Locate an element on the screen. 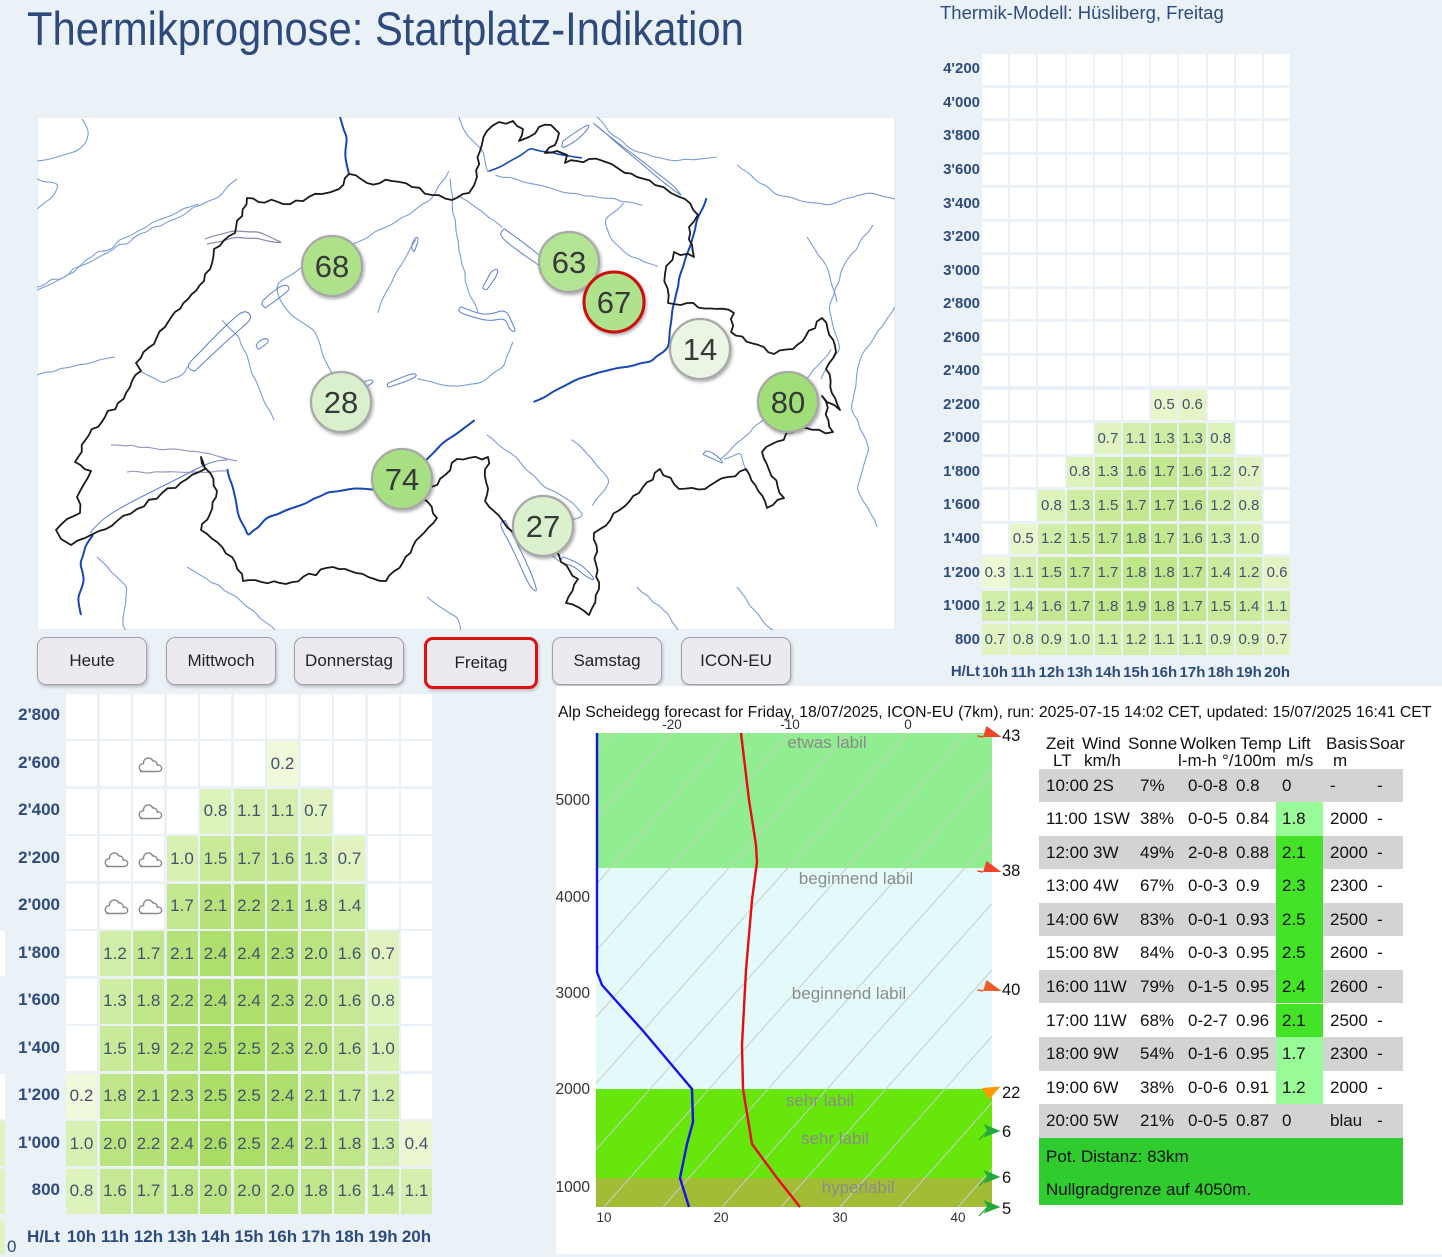  svg-text: 80 is located at coordinates (788, 402).